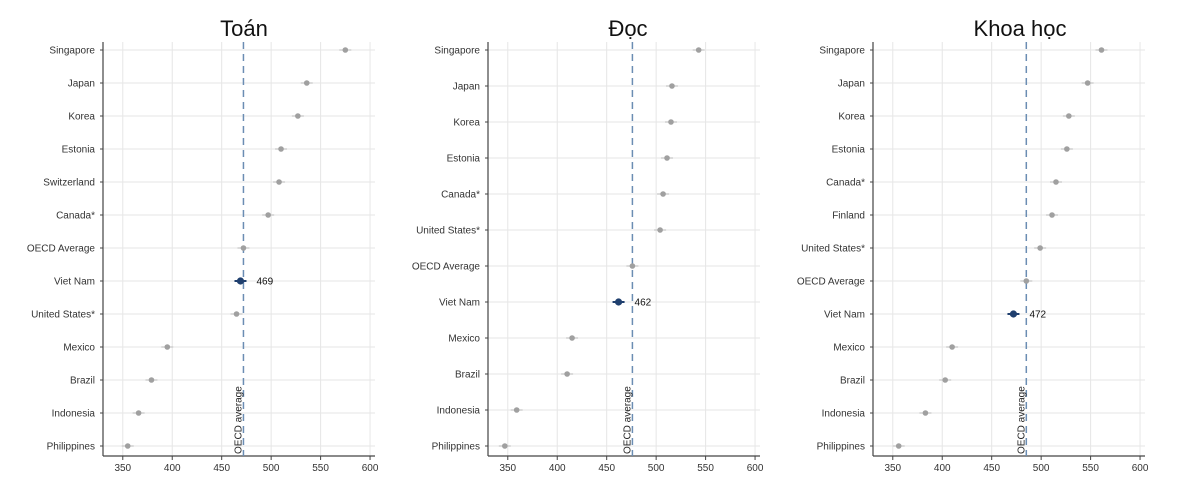 This screenshot has height=490, width=1200. What do you see at coordinates (643, 303) in the screenshot?
I see `highlight-value-label: 462` at bounding box center [643, 303].